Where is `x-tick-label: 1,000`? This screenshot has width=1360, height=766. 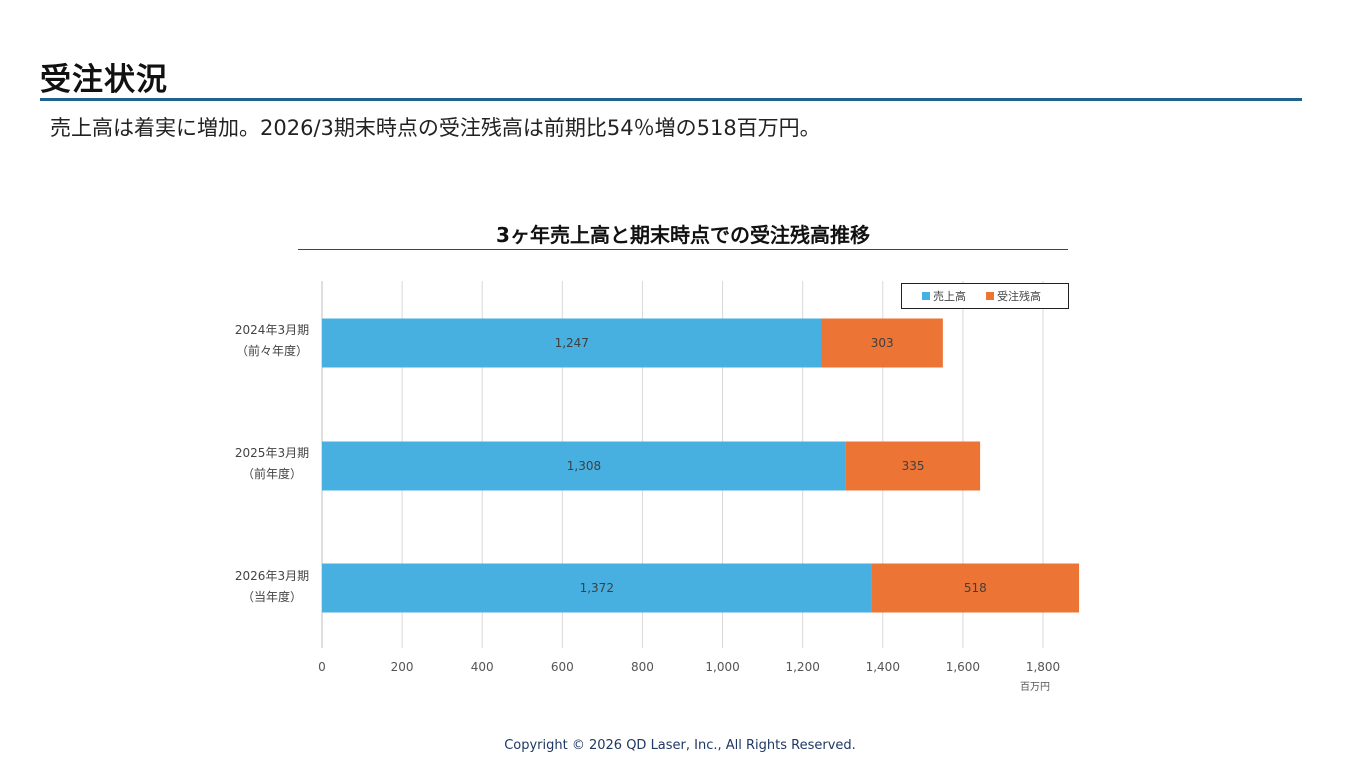 x-tick-label: 1,000 is located at coordinates (722, 667).